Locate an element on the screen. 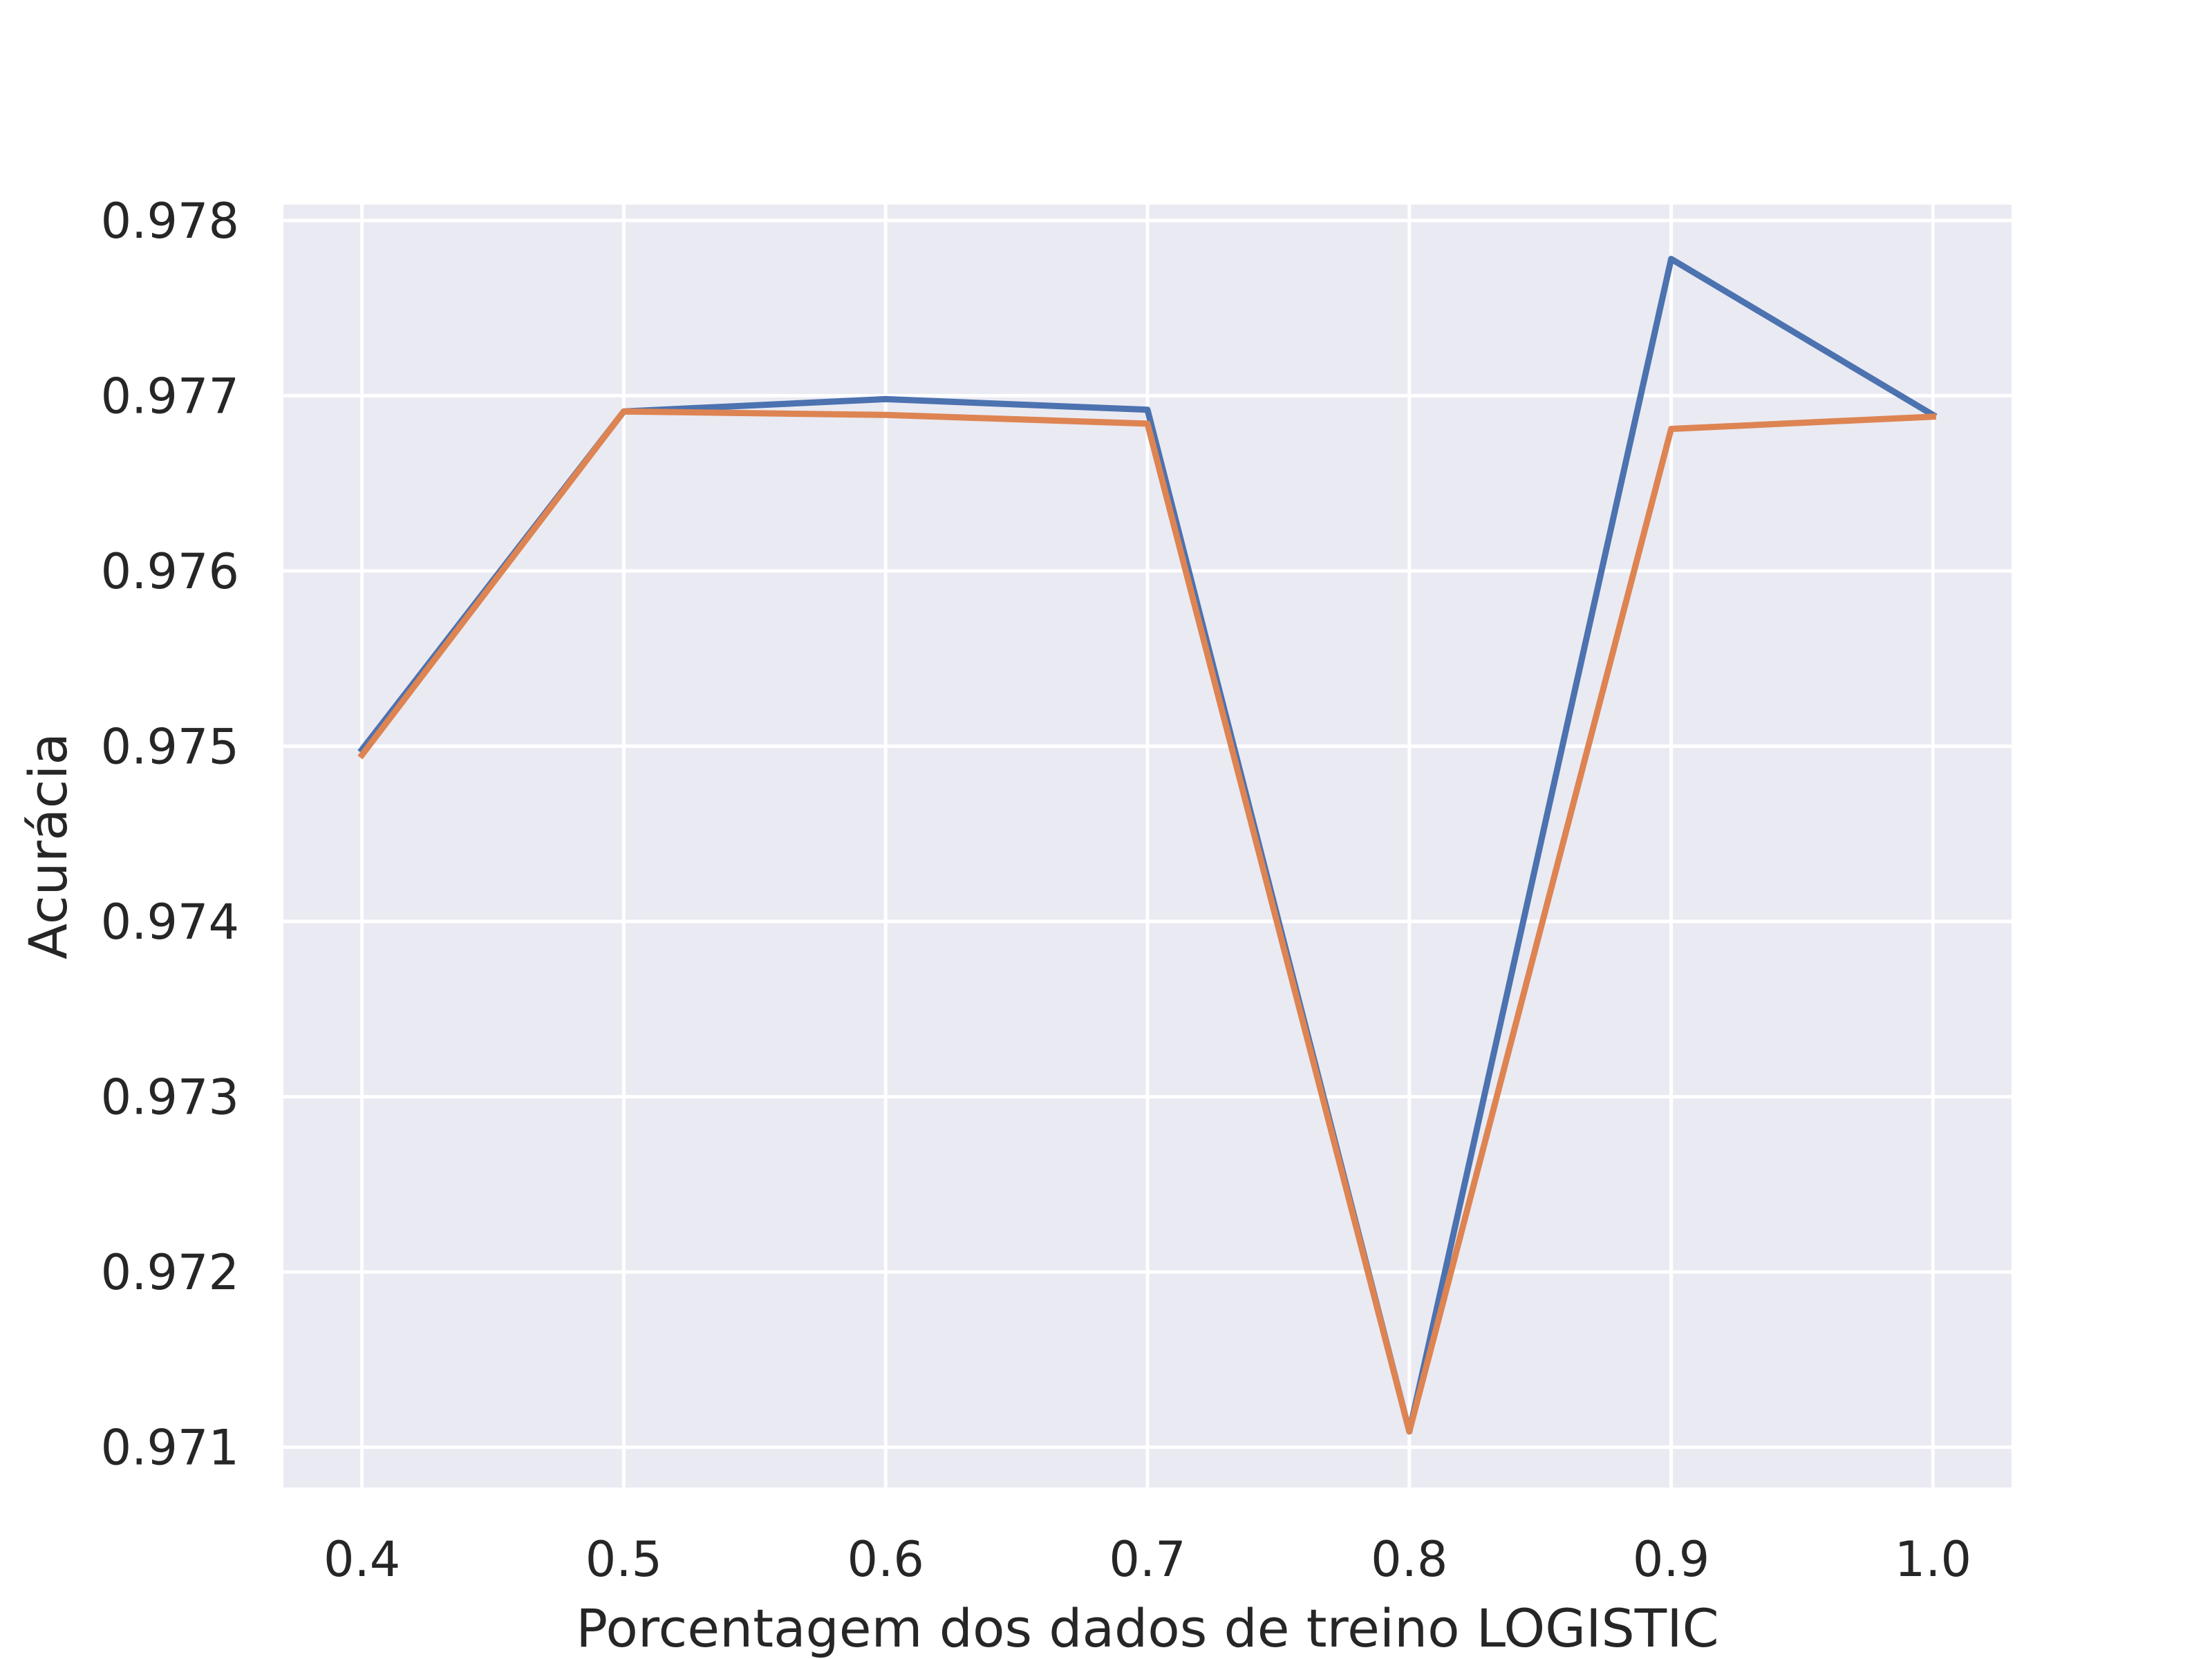 This screenshot has height=1659, width=2212. y-axis-label: Acurácia is located at coordinates (48, 846).